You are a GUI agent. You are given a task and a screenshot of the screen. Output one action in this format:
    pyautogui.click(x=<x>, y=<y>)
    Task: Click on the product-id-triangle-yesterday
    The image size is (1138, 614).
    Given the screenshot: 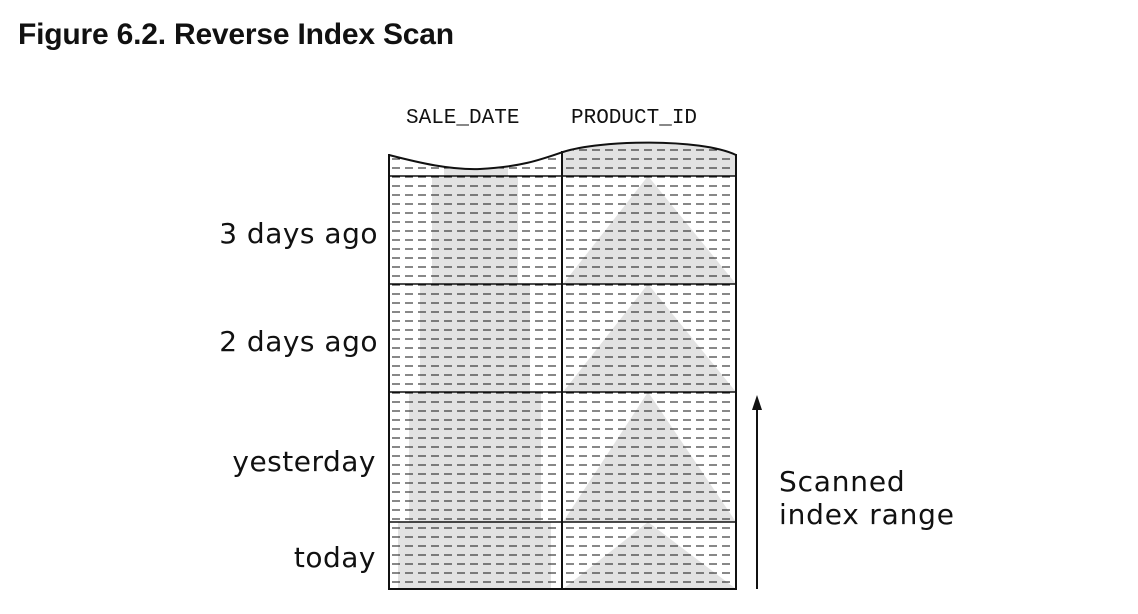 What is the action you would take?
    pyautogui.click(x=649, y=457)
    